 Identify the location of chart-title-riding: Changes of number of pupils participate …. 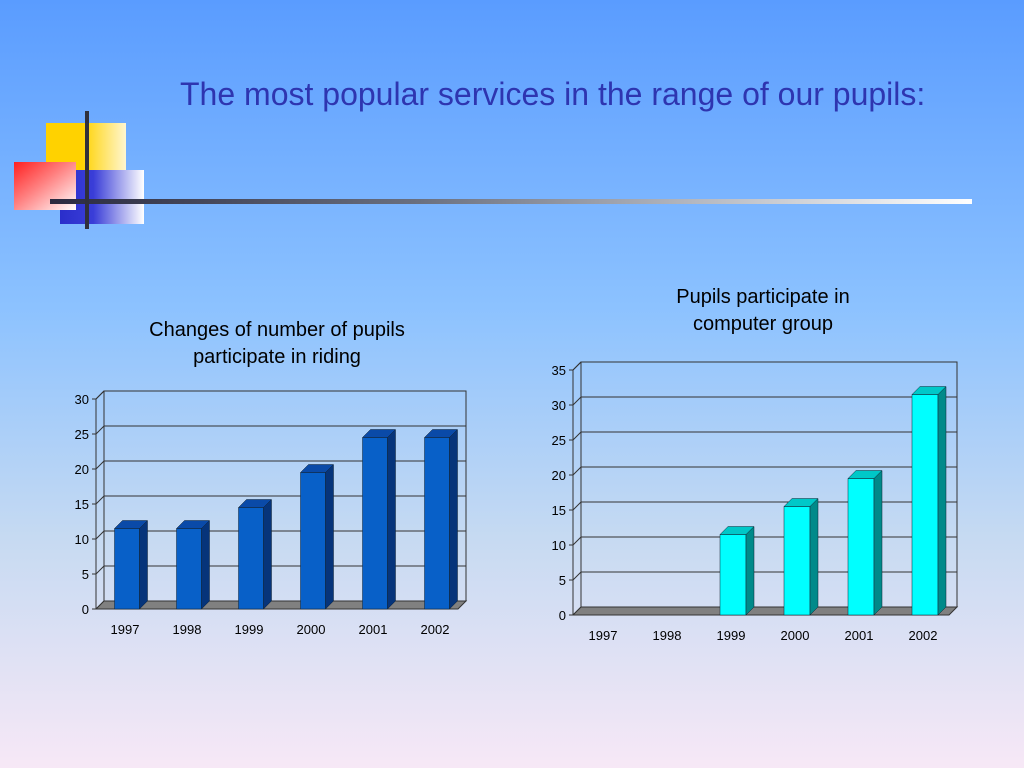
(277, 344).